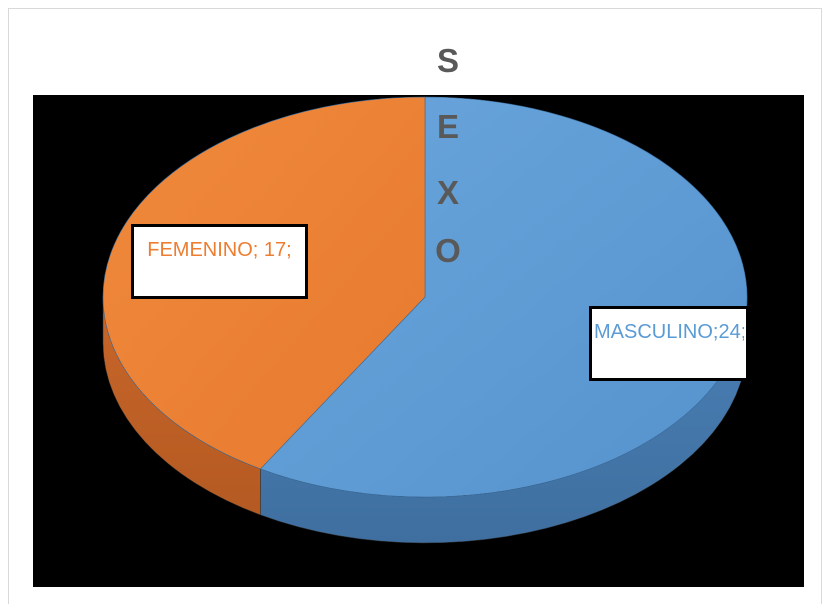  Describe the element at coordinates (447, 60) in the screenshot. I see `chart-title-letter-s: S` at that location.